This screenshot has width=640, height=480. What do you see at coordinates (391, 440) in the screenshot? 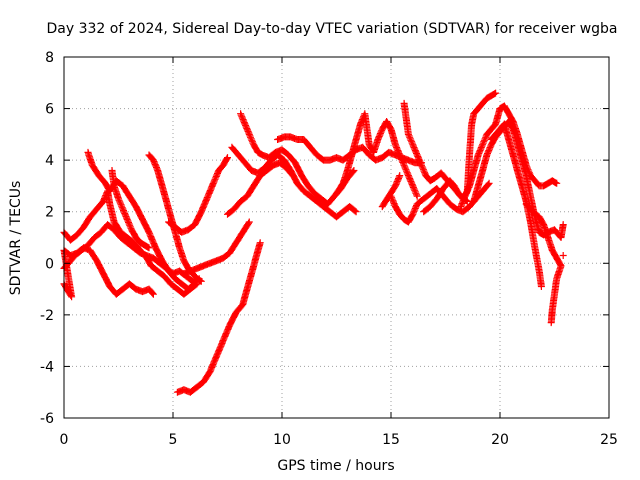
I see `x-tick-label: 15` at bounding box center [391, 440].